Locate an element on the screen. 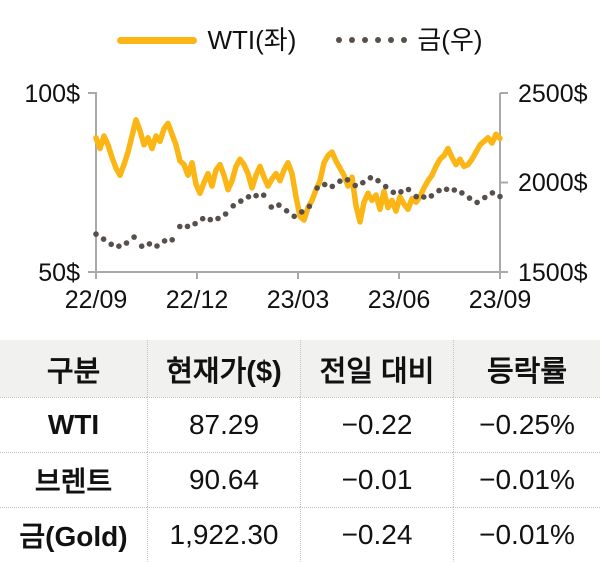  table-row-wti-price: 87.29 is located at coordinates (223, 424).